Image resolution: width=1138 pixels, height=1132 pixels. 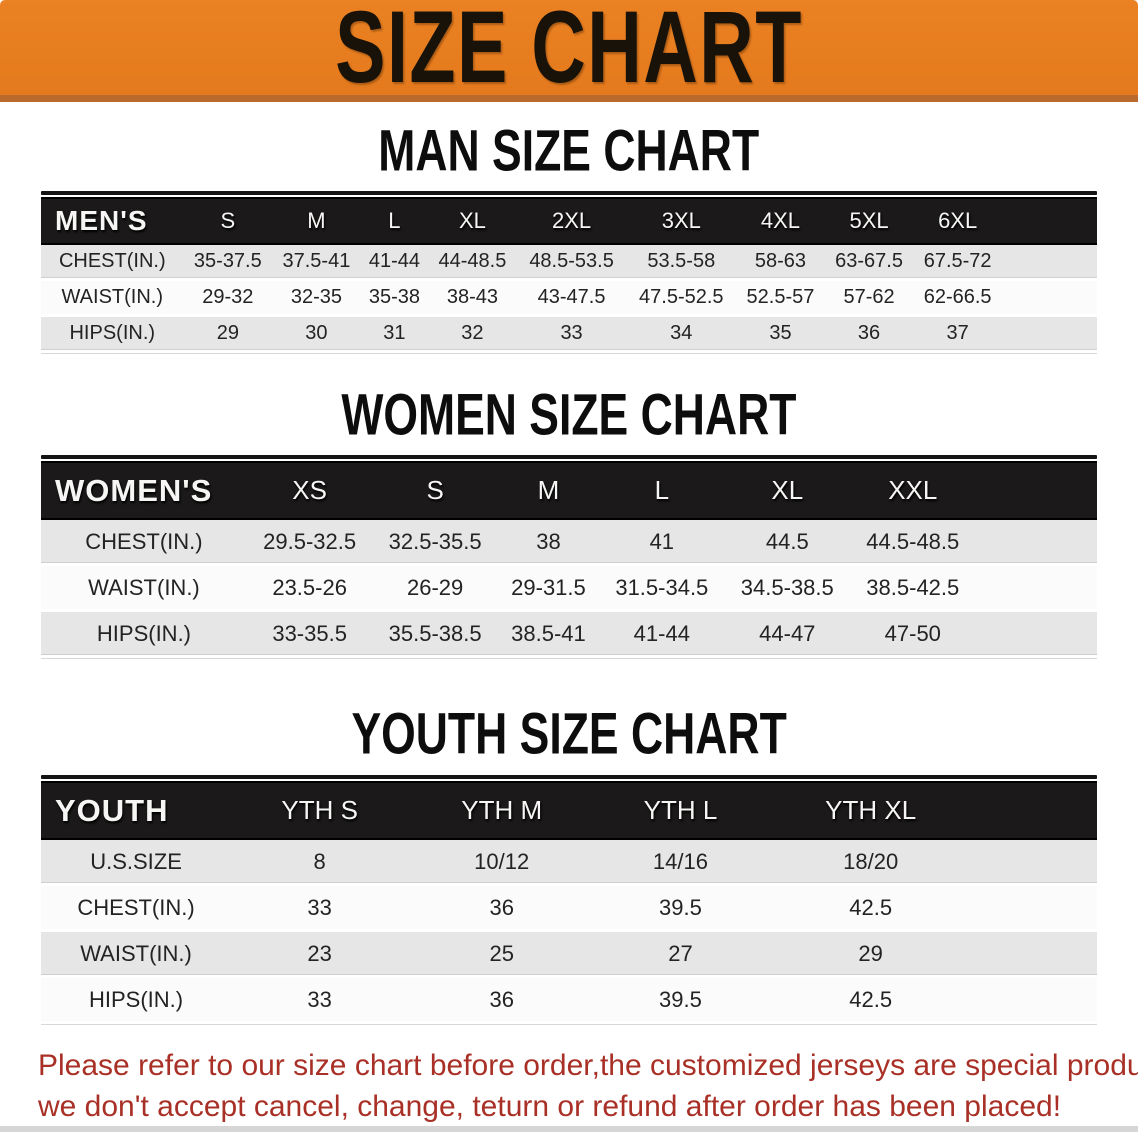 I want to click on size-value-cell: 47-50, so click(x=913, y=634).